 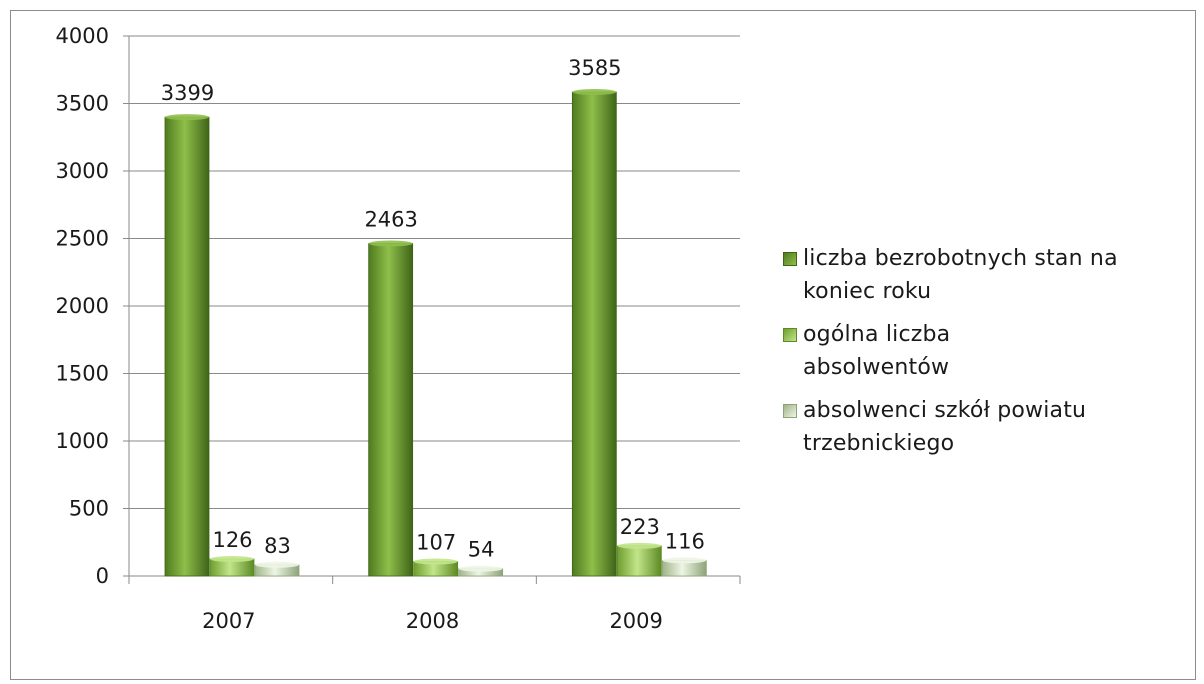 What do you see at coordinates (640, 527) in the screenshot?
I see `data-label: 223` at bounding box center [640, 527].